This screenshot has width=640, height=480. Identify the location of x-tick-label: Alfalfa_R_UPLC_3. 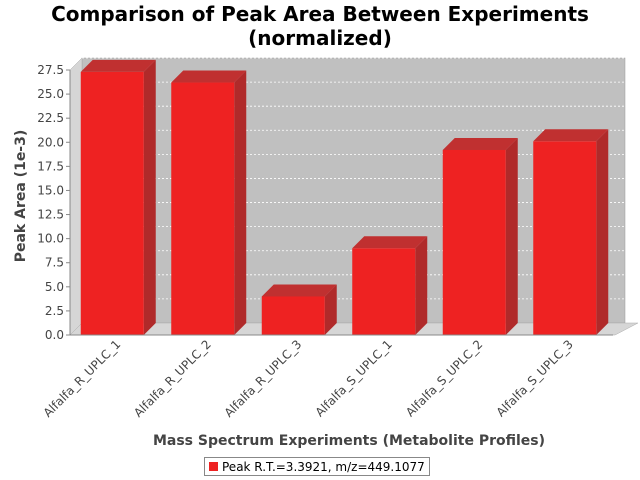
(263, 378).